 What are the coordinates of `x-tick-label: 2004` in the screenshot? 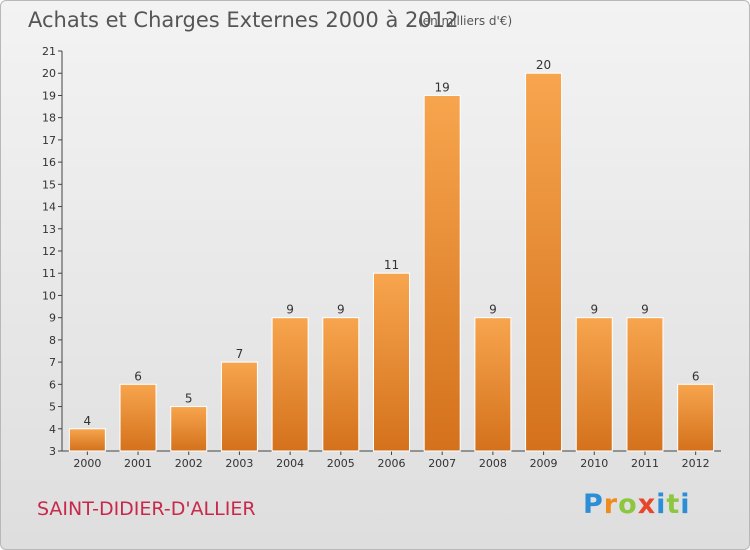 It's located at (290, 463).